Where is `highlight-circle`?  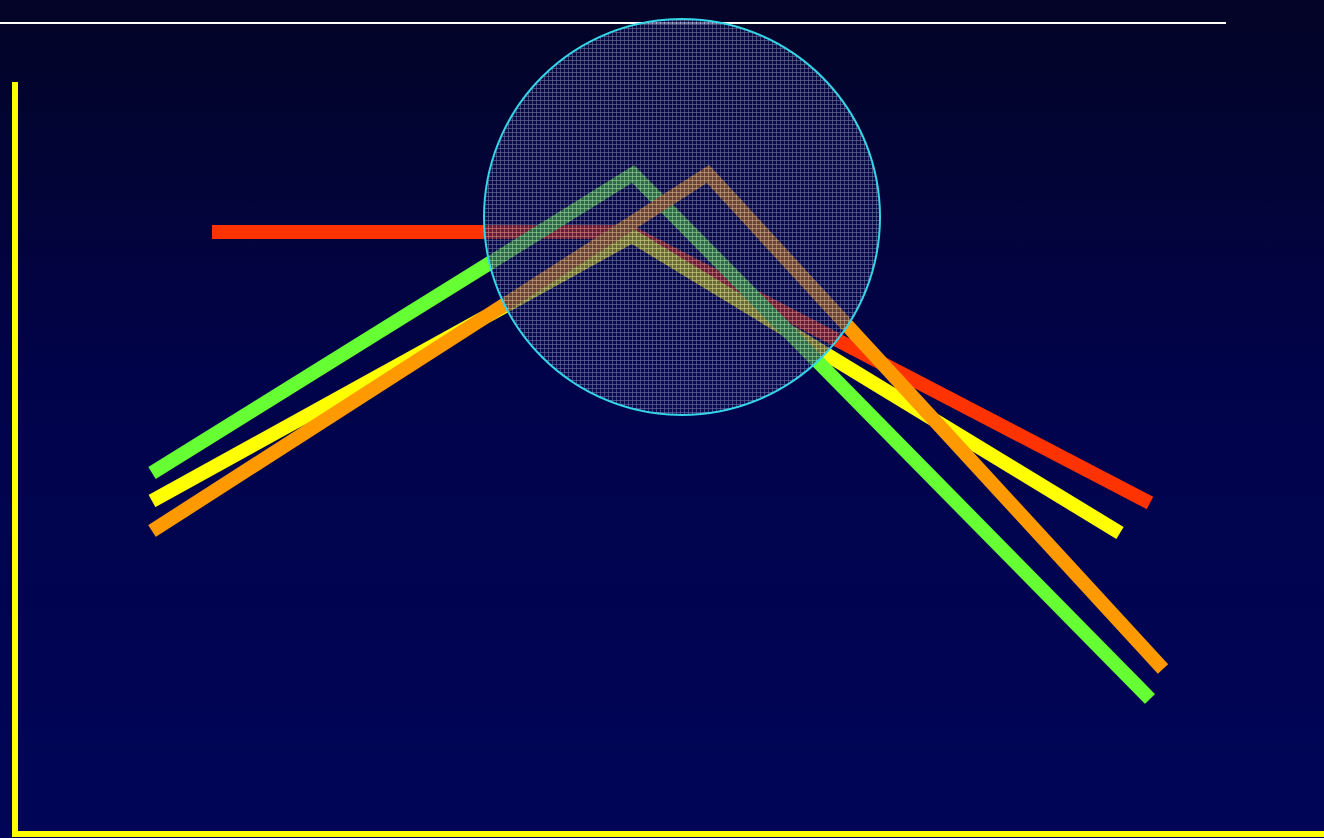 highlight-circle is located at coordinates (682, 217).